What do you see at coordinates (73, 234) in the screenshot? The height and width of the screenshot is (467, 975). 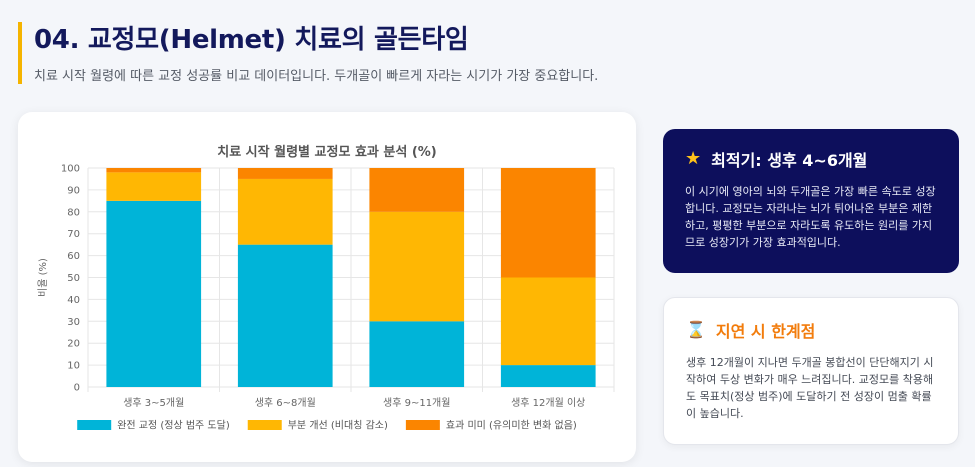 I see `y-tick-label: 70` at bounding box center [73, 234].